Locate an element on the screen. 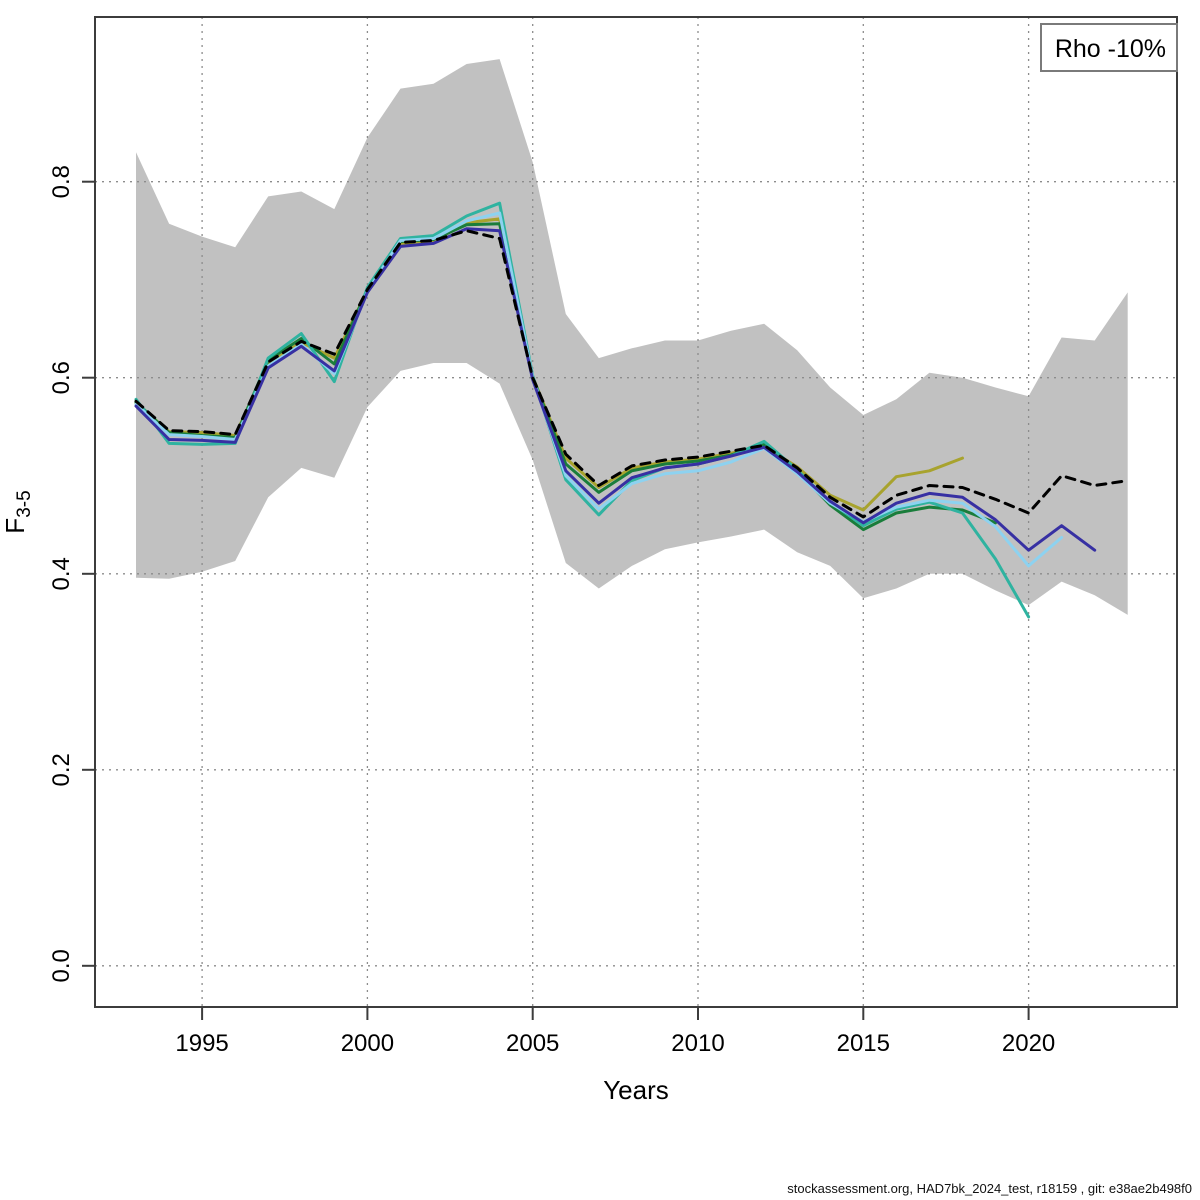 The height and width of the screenshot is (1200, 1200). legend: Rho -10% is located at coordinates (1109, 47).